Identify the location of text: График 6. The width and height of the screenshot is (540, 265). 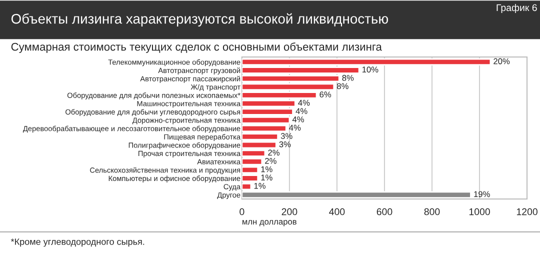
(516, 9).